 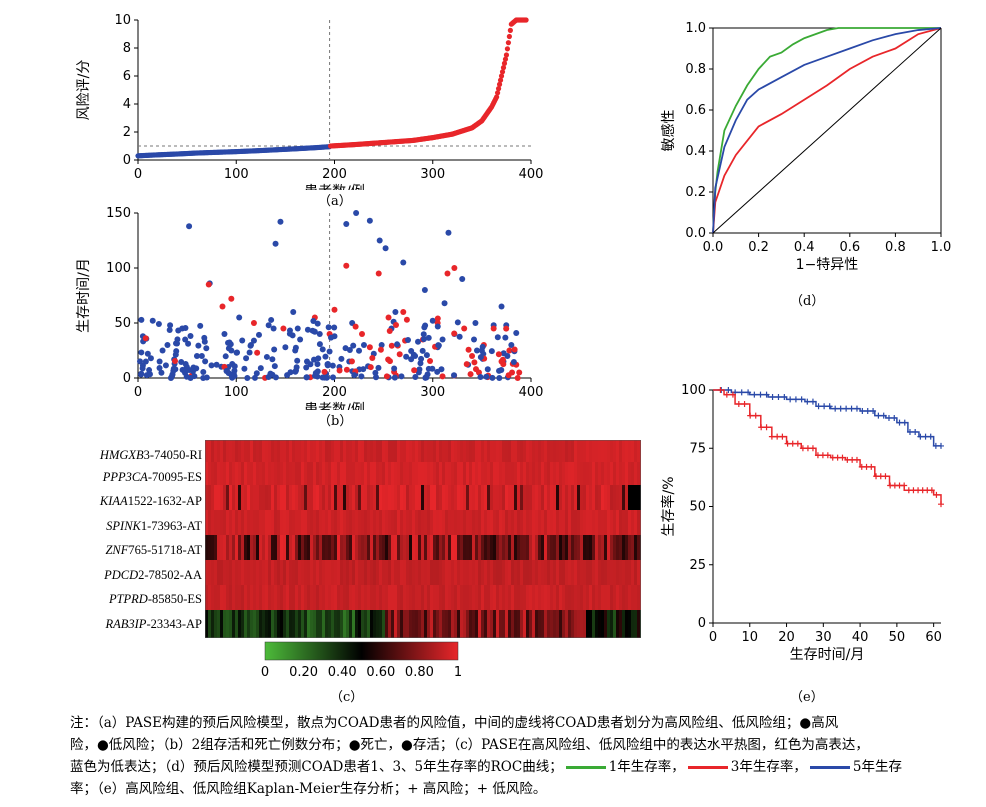 I want to click on y-tick-label: 50, so click(x=697, y=507).